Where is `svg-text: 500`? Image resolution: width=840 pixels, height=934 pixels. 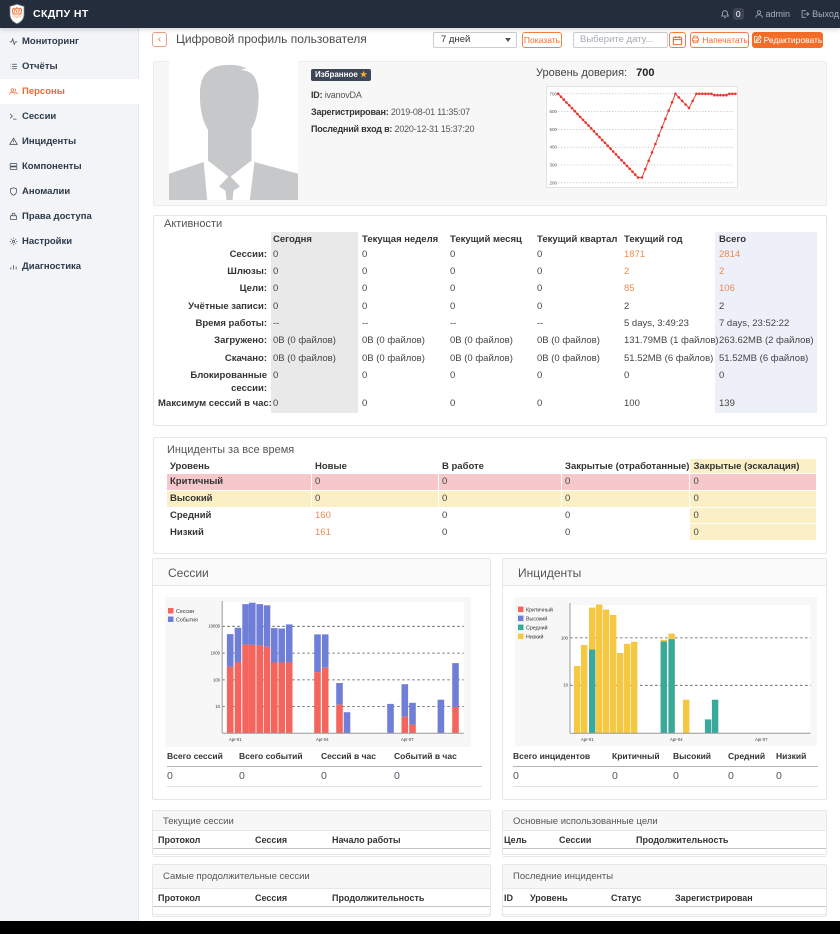
svg-text: 500 is located at coordinates (553, 129).